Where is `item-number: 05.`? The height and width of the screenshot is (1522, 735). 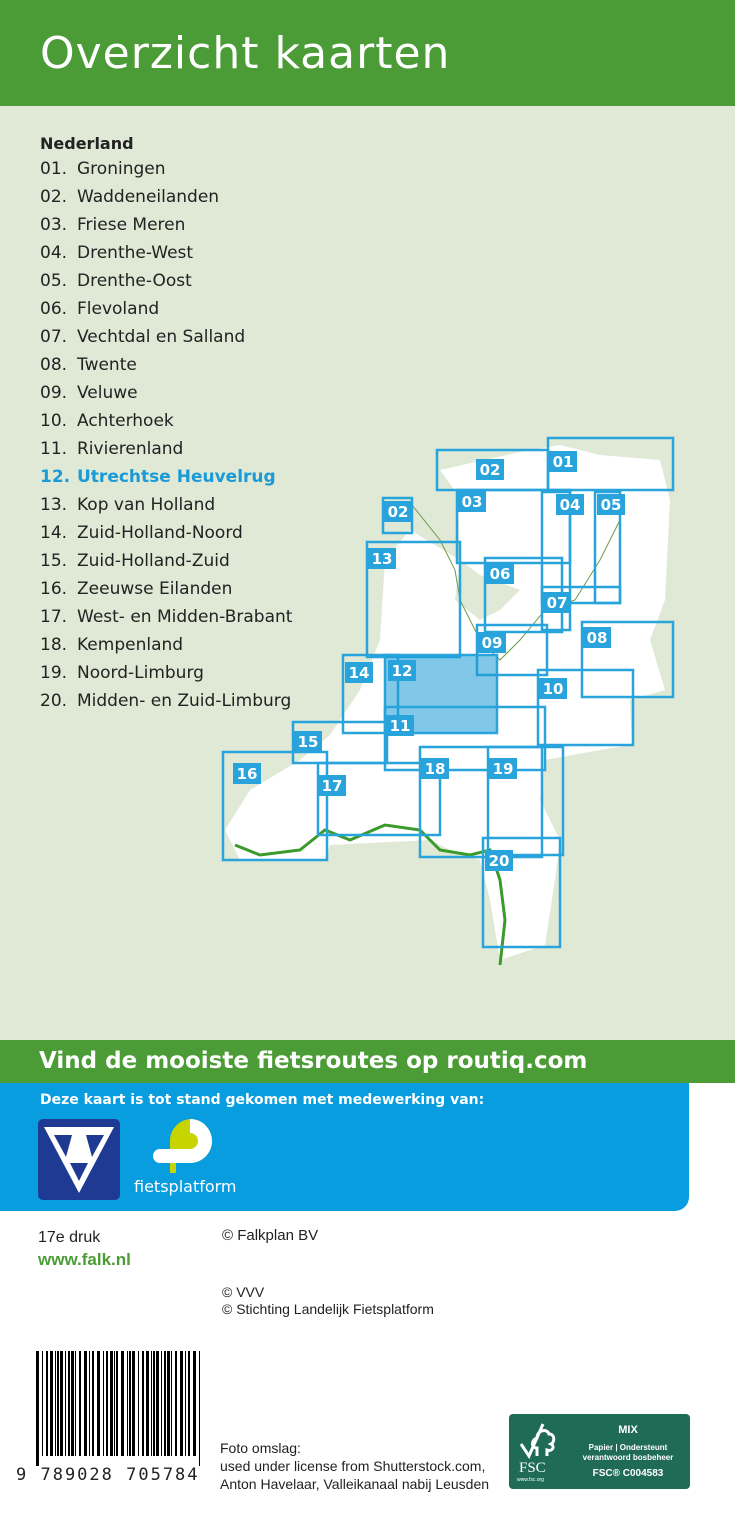 item-number: 05. is located at coordinates (54, 281).